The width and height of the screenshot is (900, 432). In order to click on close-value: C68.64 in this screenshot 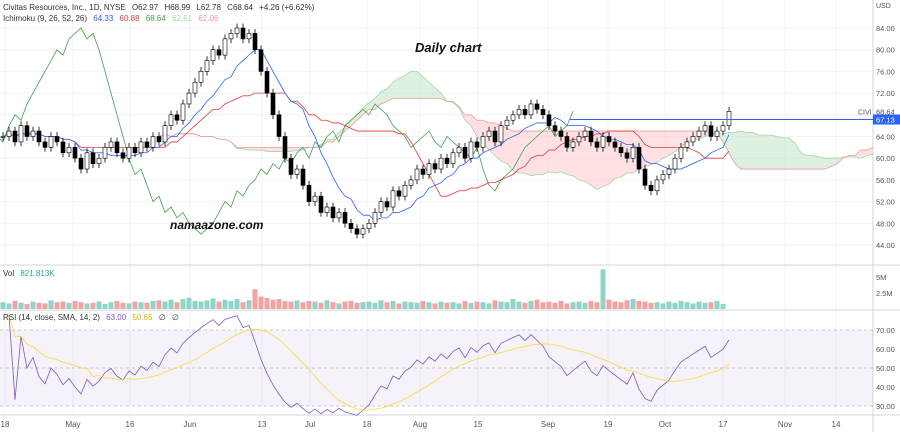, I will do `click(240, 7)`.